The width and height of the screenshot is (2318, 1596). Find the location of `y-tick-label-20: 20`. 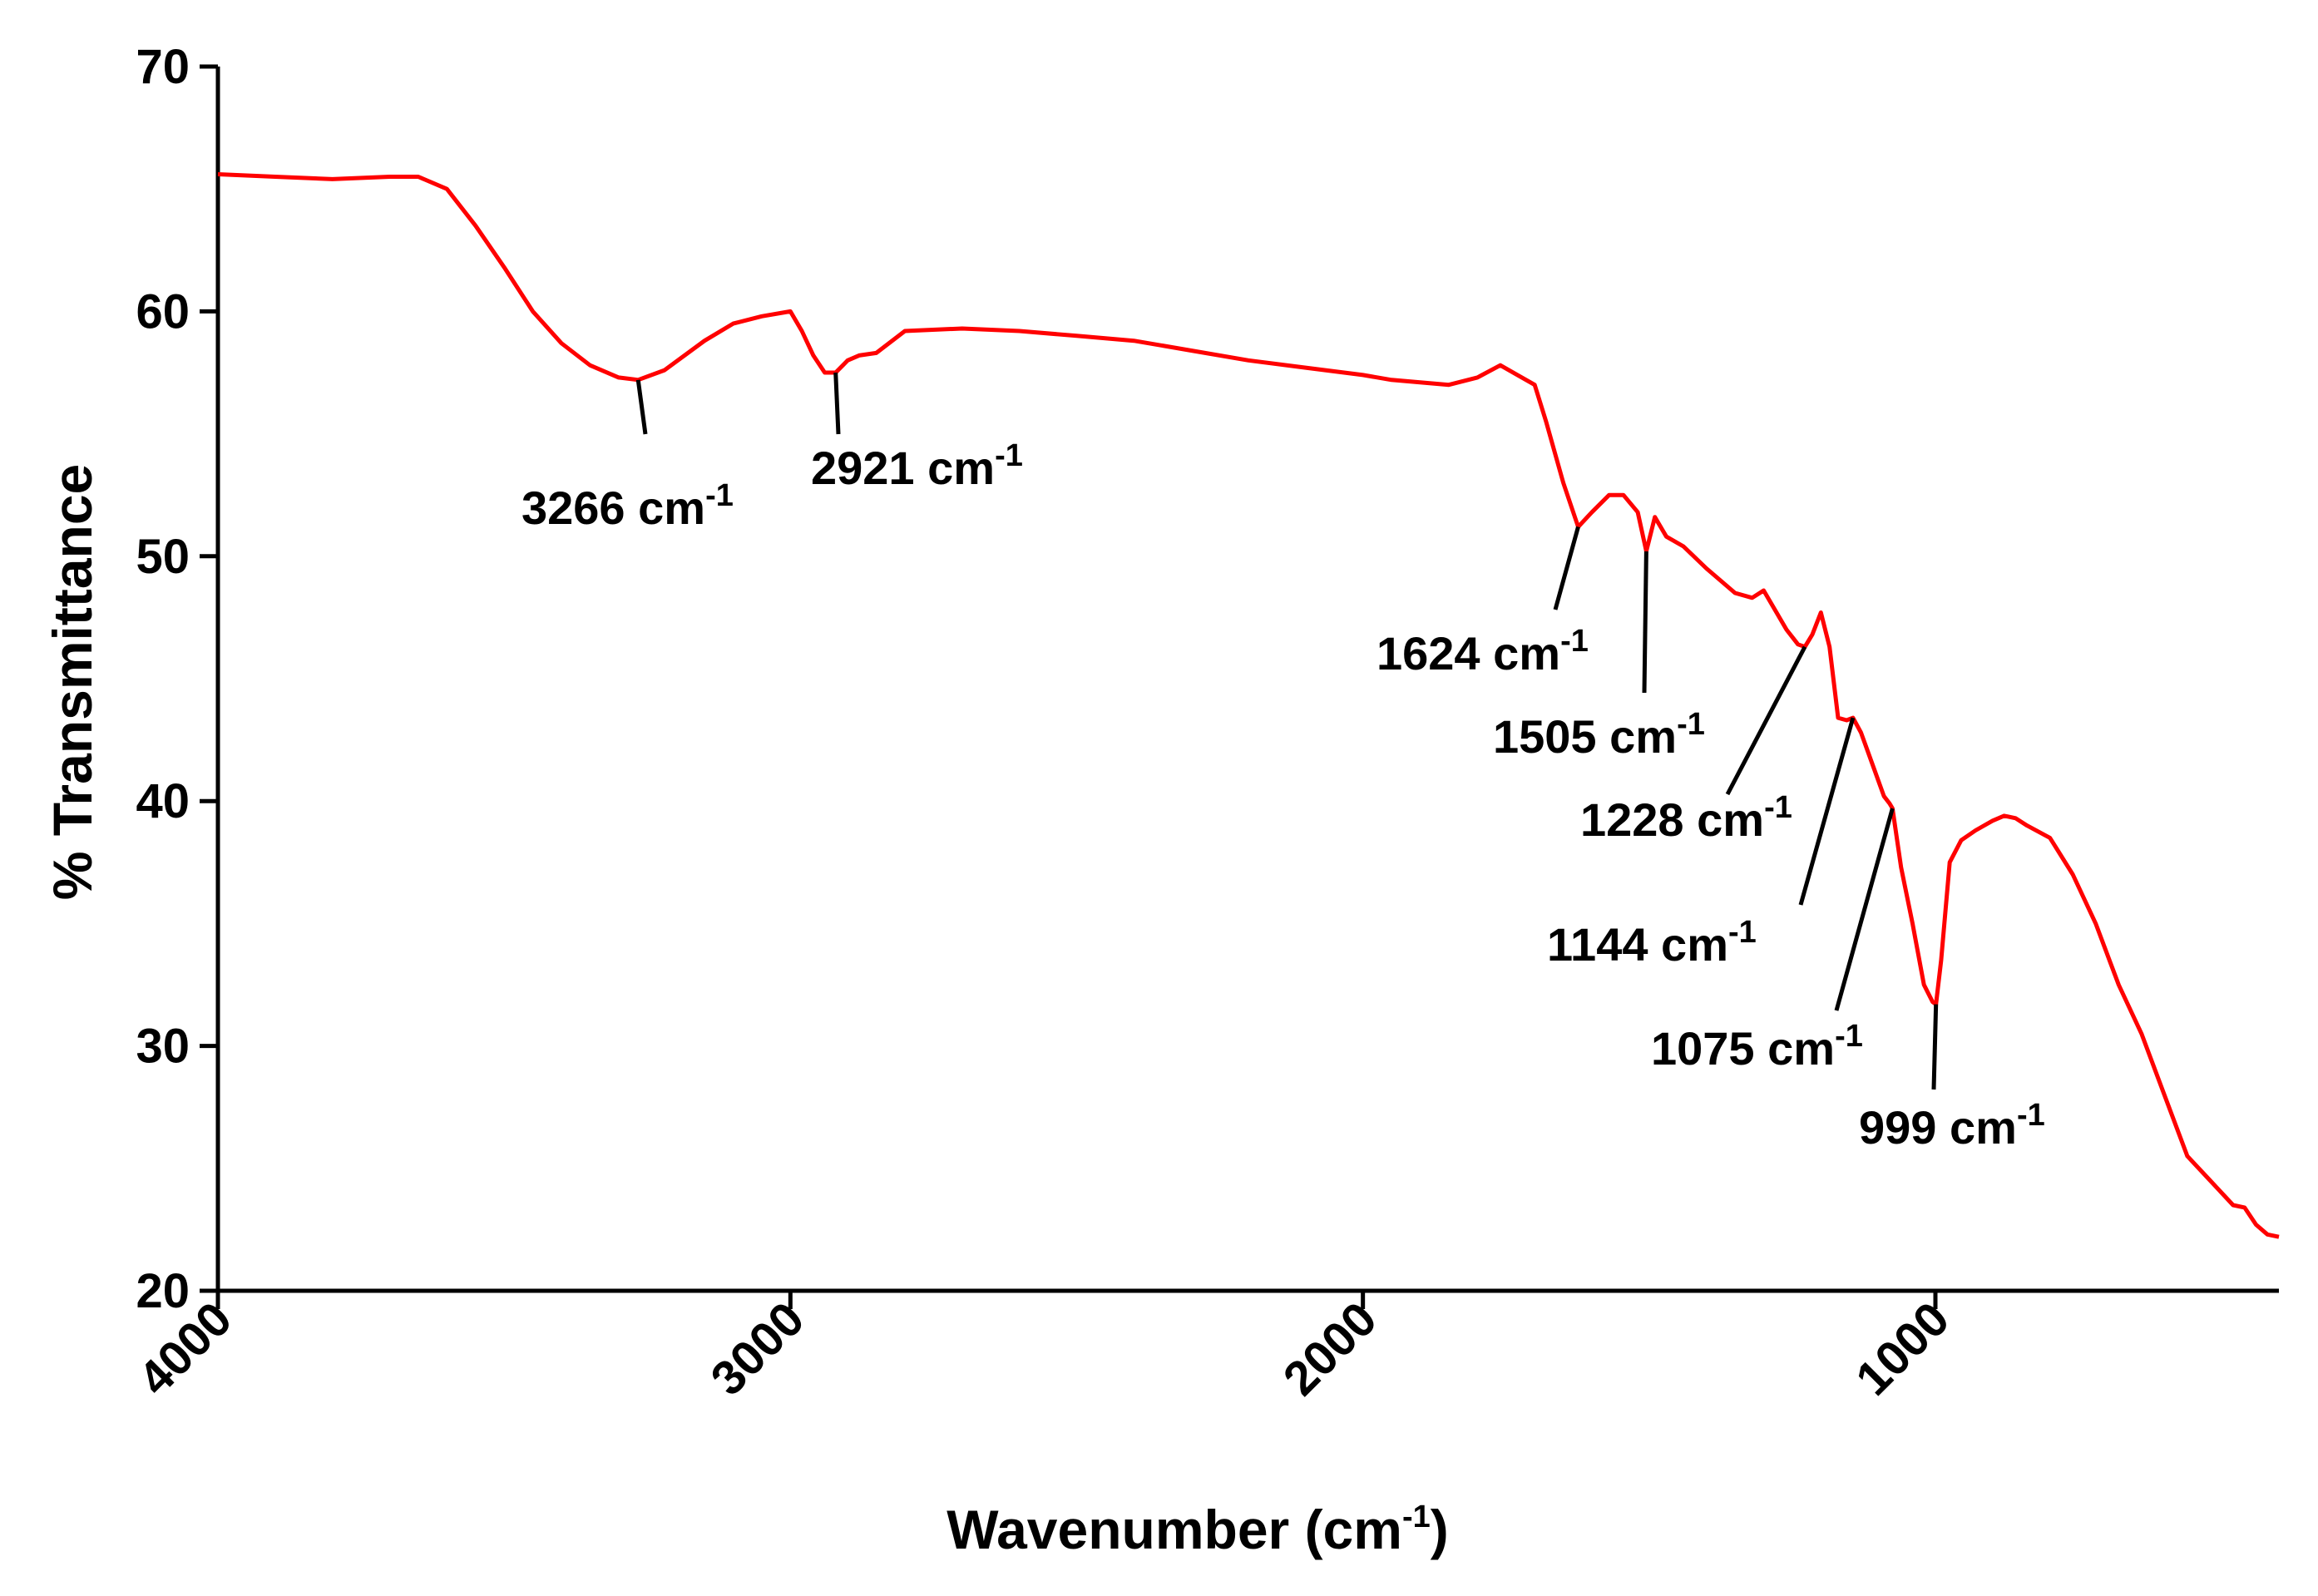

y-tick-label-20: 20 is located at coordinates (163, 1291).